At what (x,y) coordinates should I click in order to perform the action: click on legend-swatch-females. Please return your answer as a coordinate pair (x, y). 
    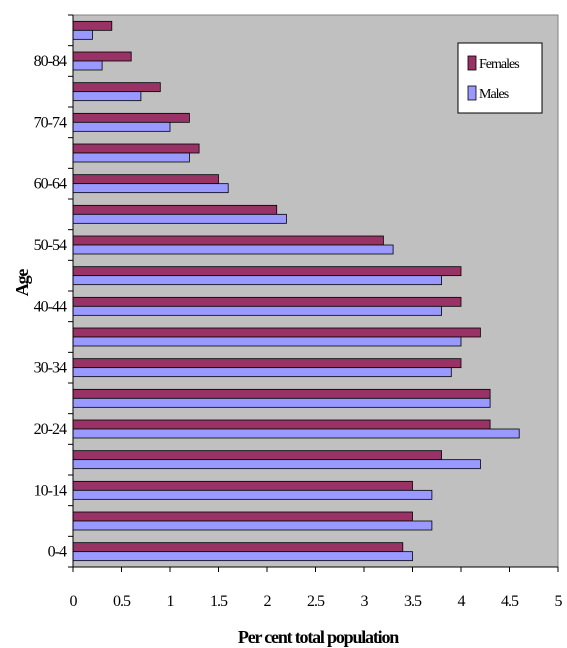
    Looking at the image, I should click on (472, 63).